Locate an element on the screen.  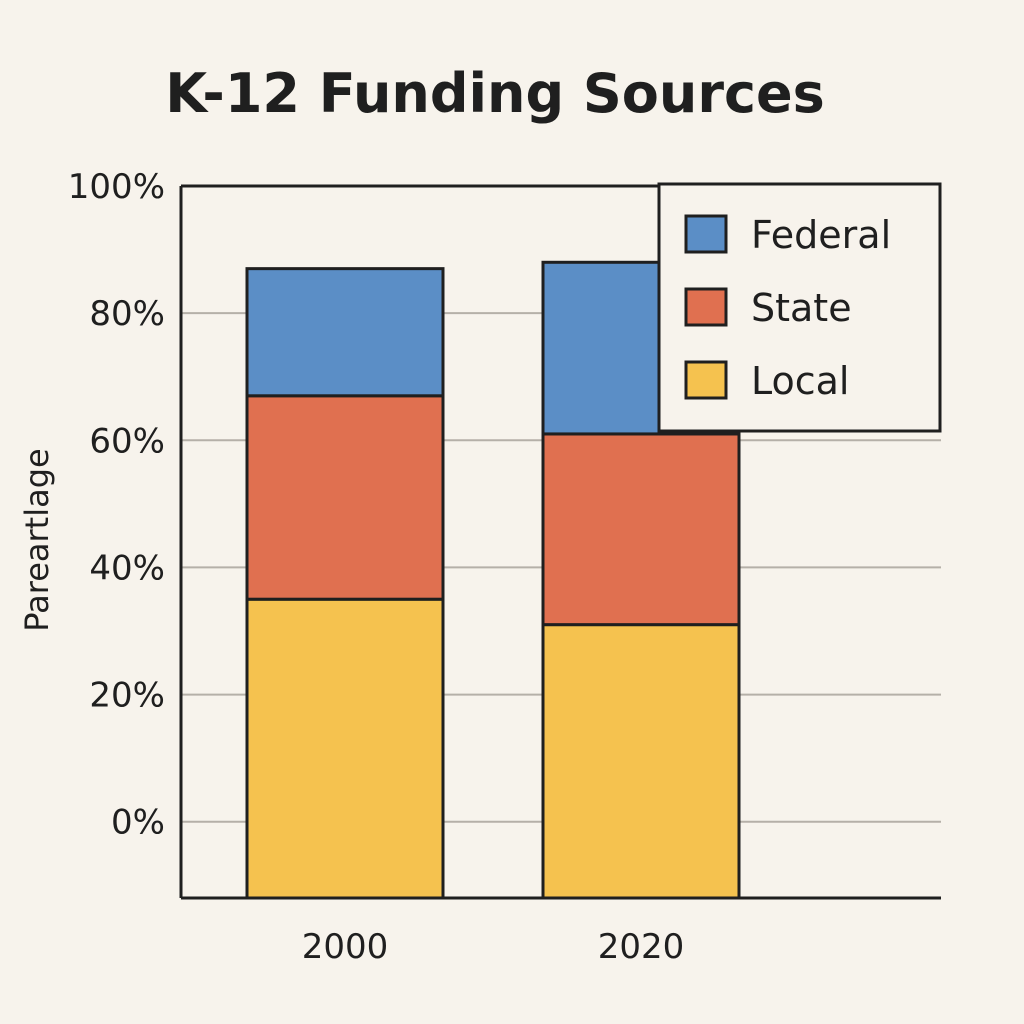
bar-federal-2000 is located at coordinates (345, 332).